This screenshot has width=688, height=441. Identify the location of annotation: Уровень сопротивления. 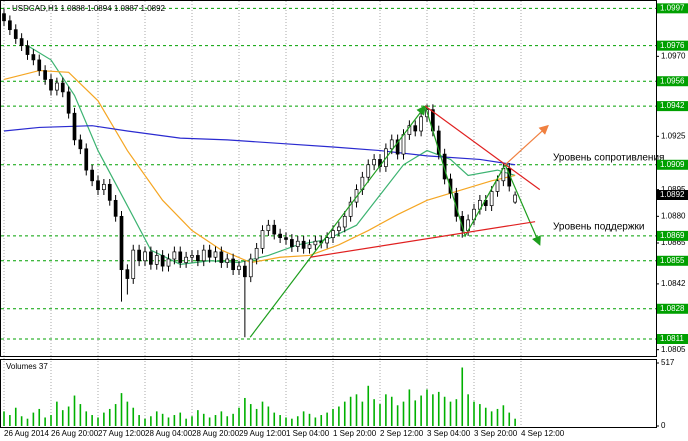
(608, 158).